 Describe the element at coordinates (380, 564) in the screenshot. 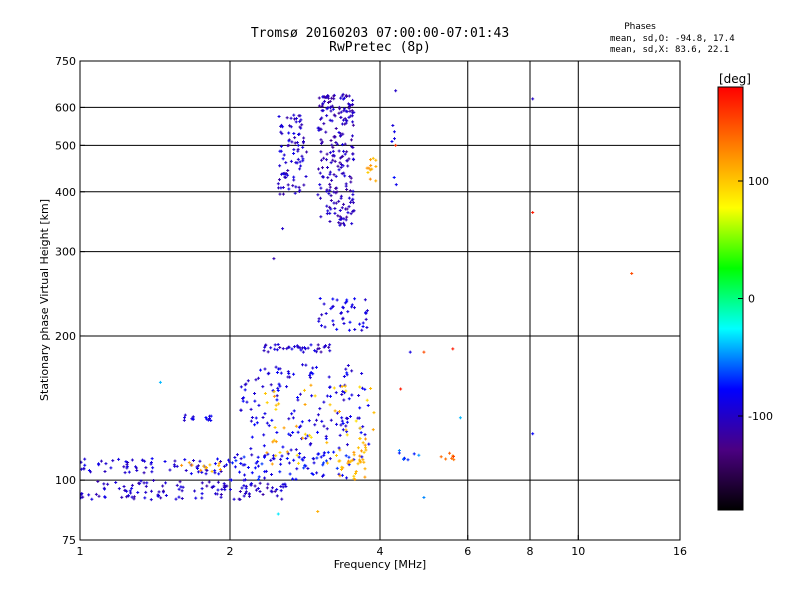

I see `x-axis-label: Frequency [MHz]` at that location.